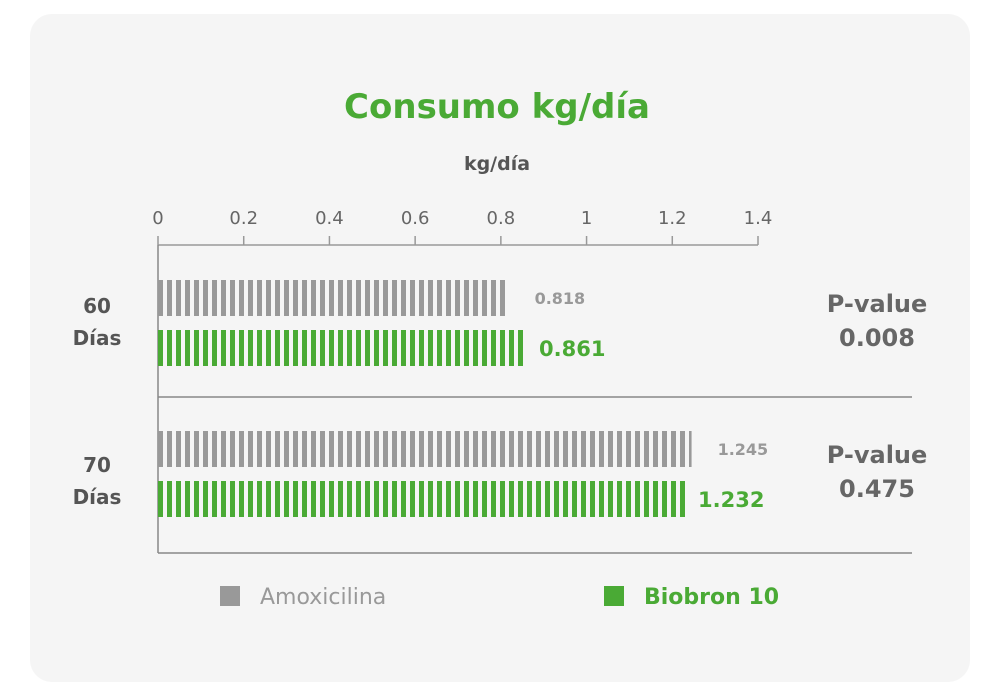 This screenshot has height=696, width=1000. Describe the element at coordinates (323, 597) in the screenshot. I see `legend-label: Amoxicilina` at that location.